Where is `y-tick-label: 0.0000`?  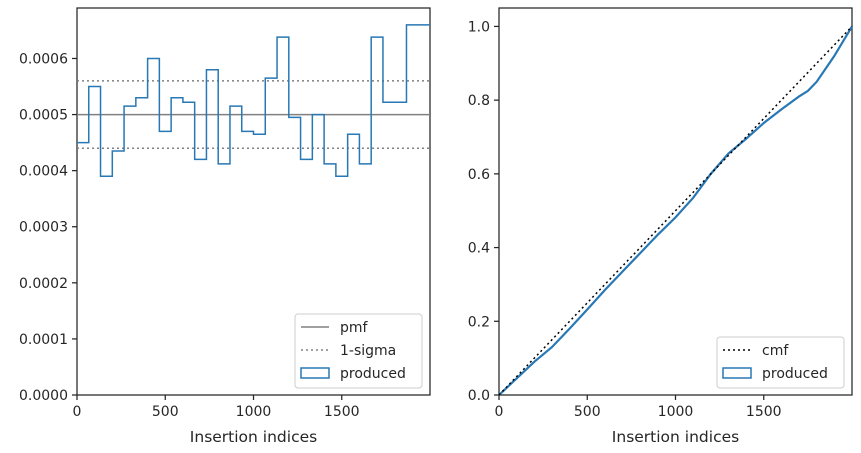 y-tick-label: 0.0000 is located at coordinates (43, 396).